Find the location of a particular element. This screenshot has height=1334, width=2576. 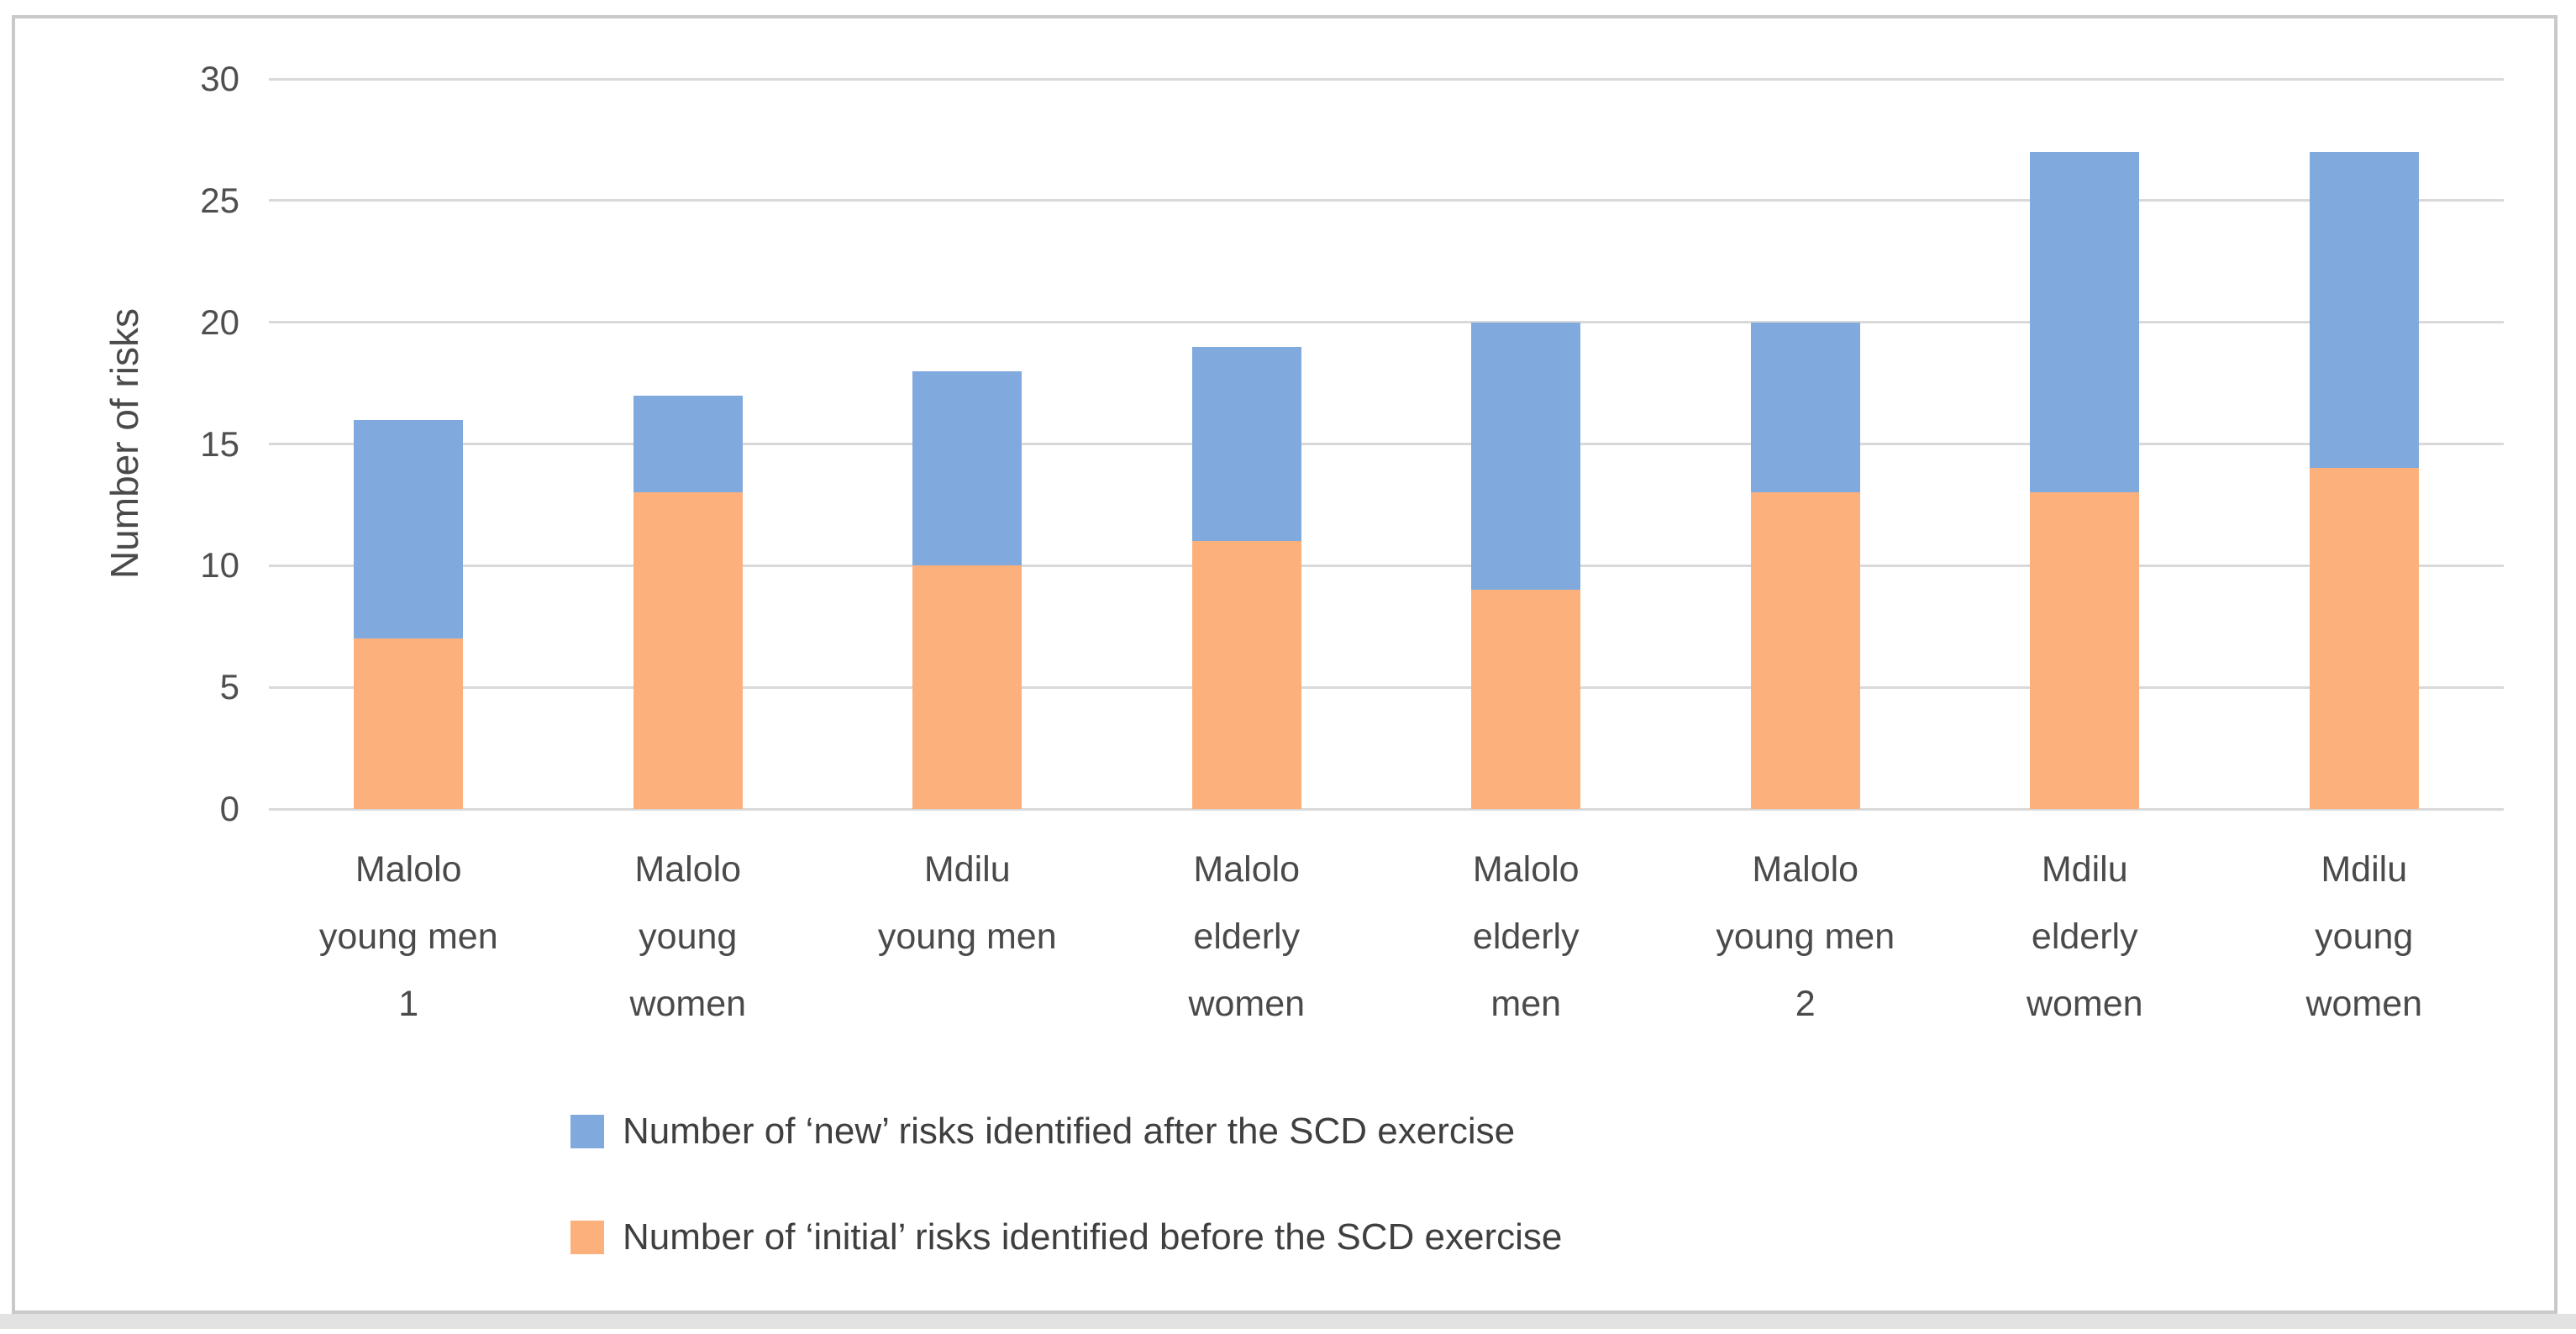

legend-swatch-new-icon is located at coordinates (587, 1131).